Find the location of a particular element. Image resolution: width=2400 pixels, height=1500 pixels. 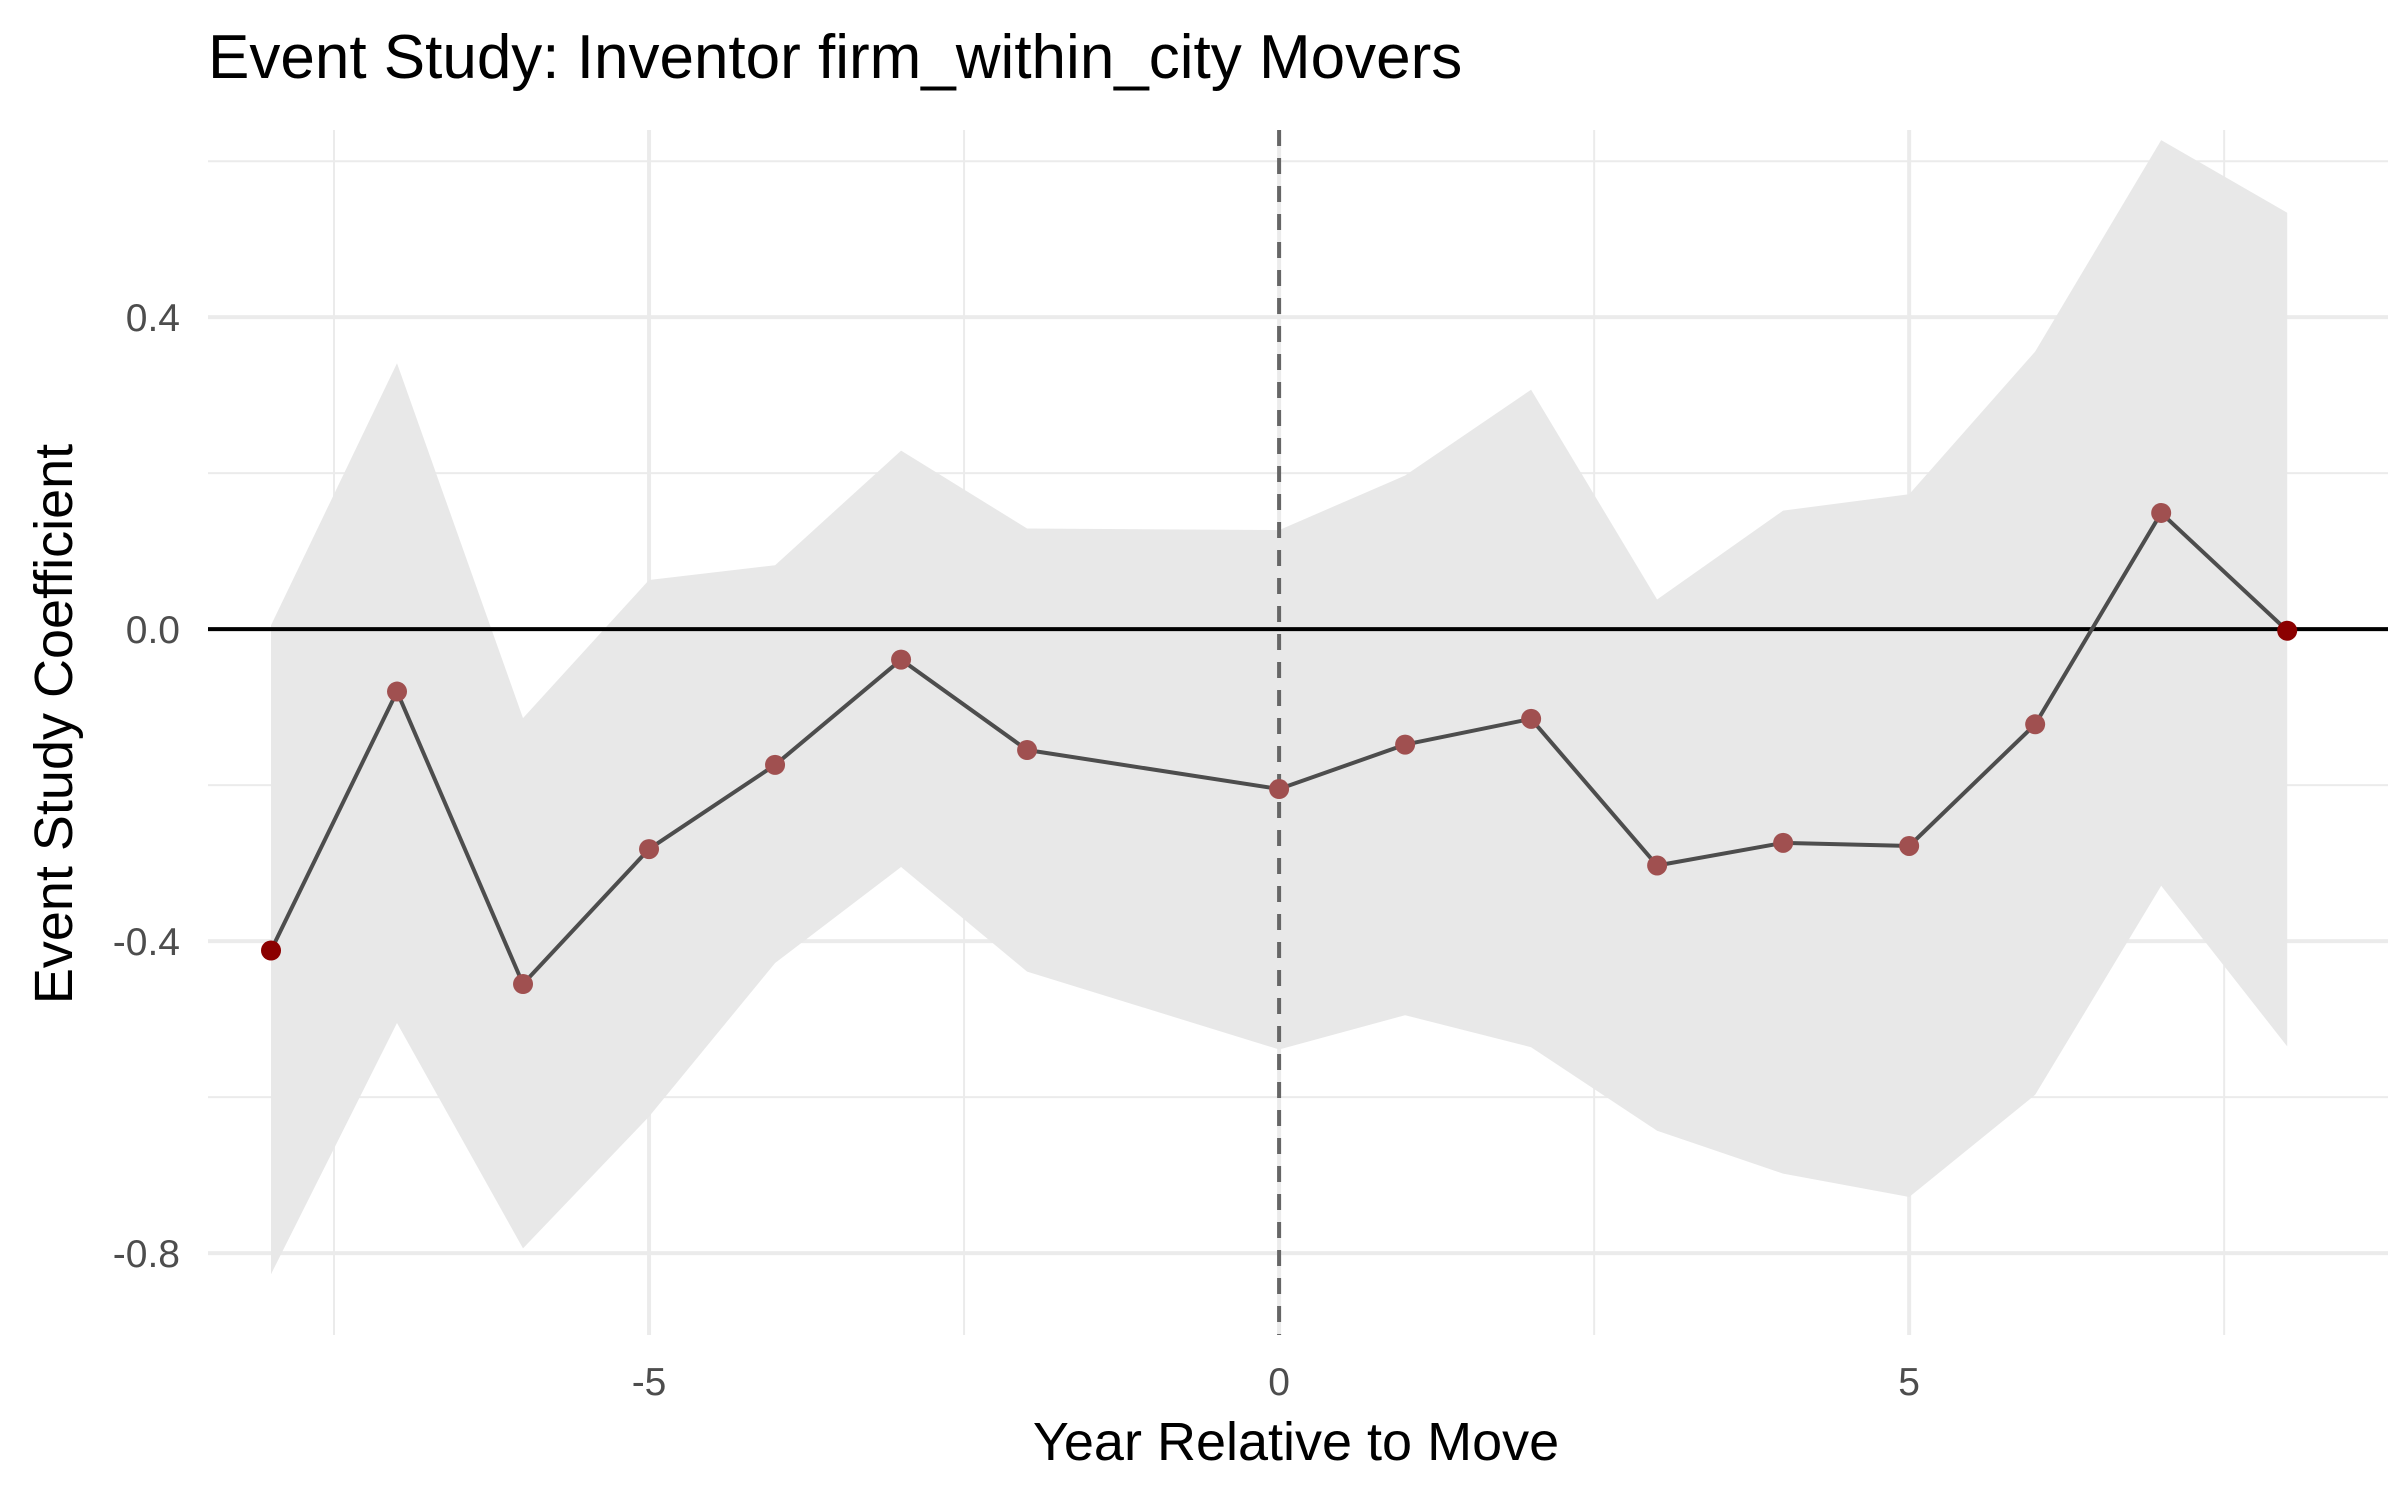

x-axis-ticks: -5 0 5 is located at coordinates (1276, 1382).